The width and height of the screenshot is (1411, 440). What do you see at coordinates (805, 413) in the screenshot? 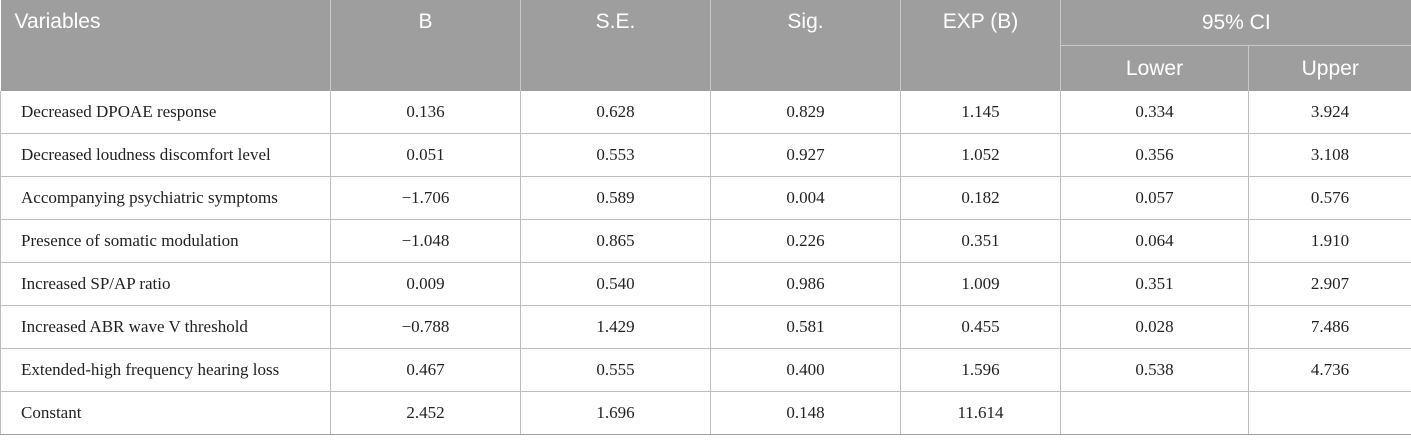
I see `cell-sig: 0.148` at bounding box center [805, 413].